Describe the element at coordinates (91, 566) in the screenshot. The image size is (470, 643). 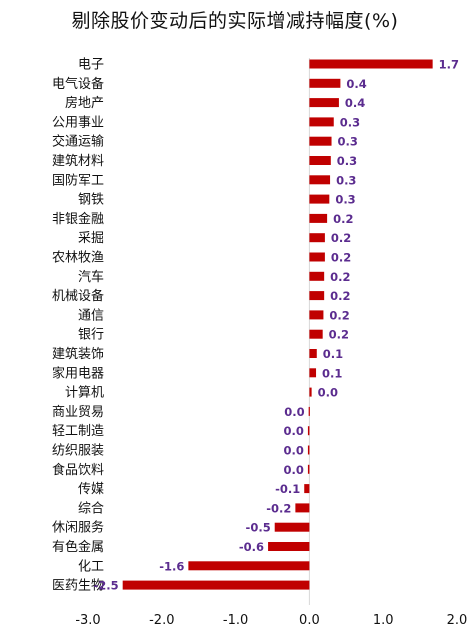
I see `category-label: 化工` at that location.